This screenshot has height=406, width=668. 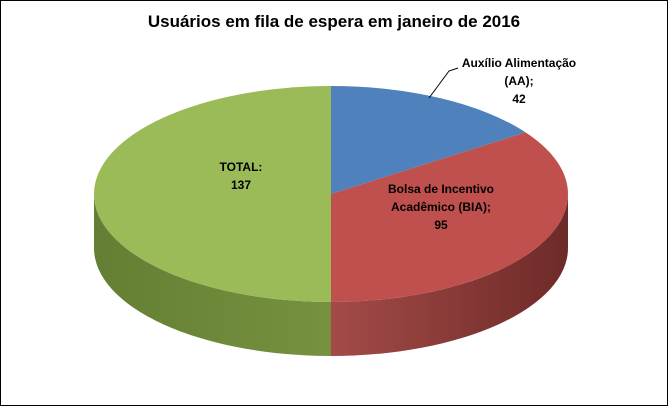 I want to click on label-leader-line, so click(x=443, y=83).